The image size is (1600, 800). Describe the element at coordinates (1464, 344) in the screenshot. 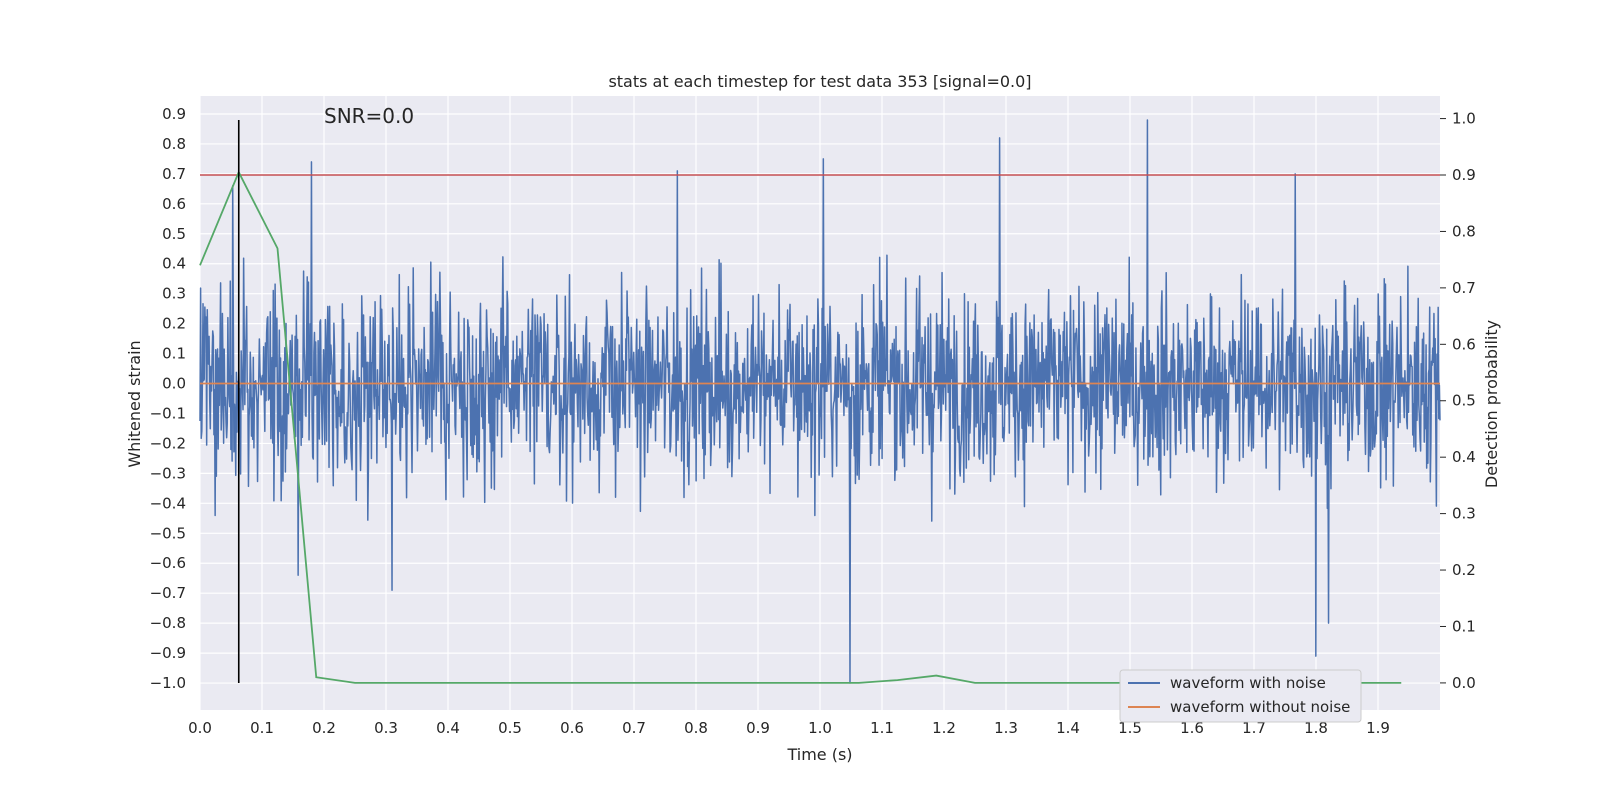

I see `y-right-tick-label: 0.6` at that location.